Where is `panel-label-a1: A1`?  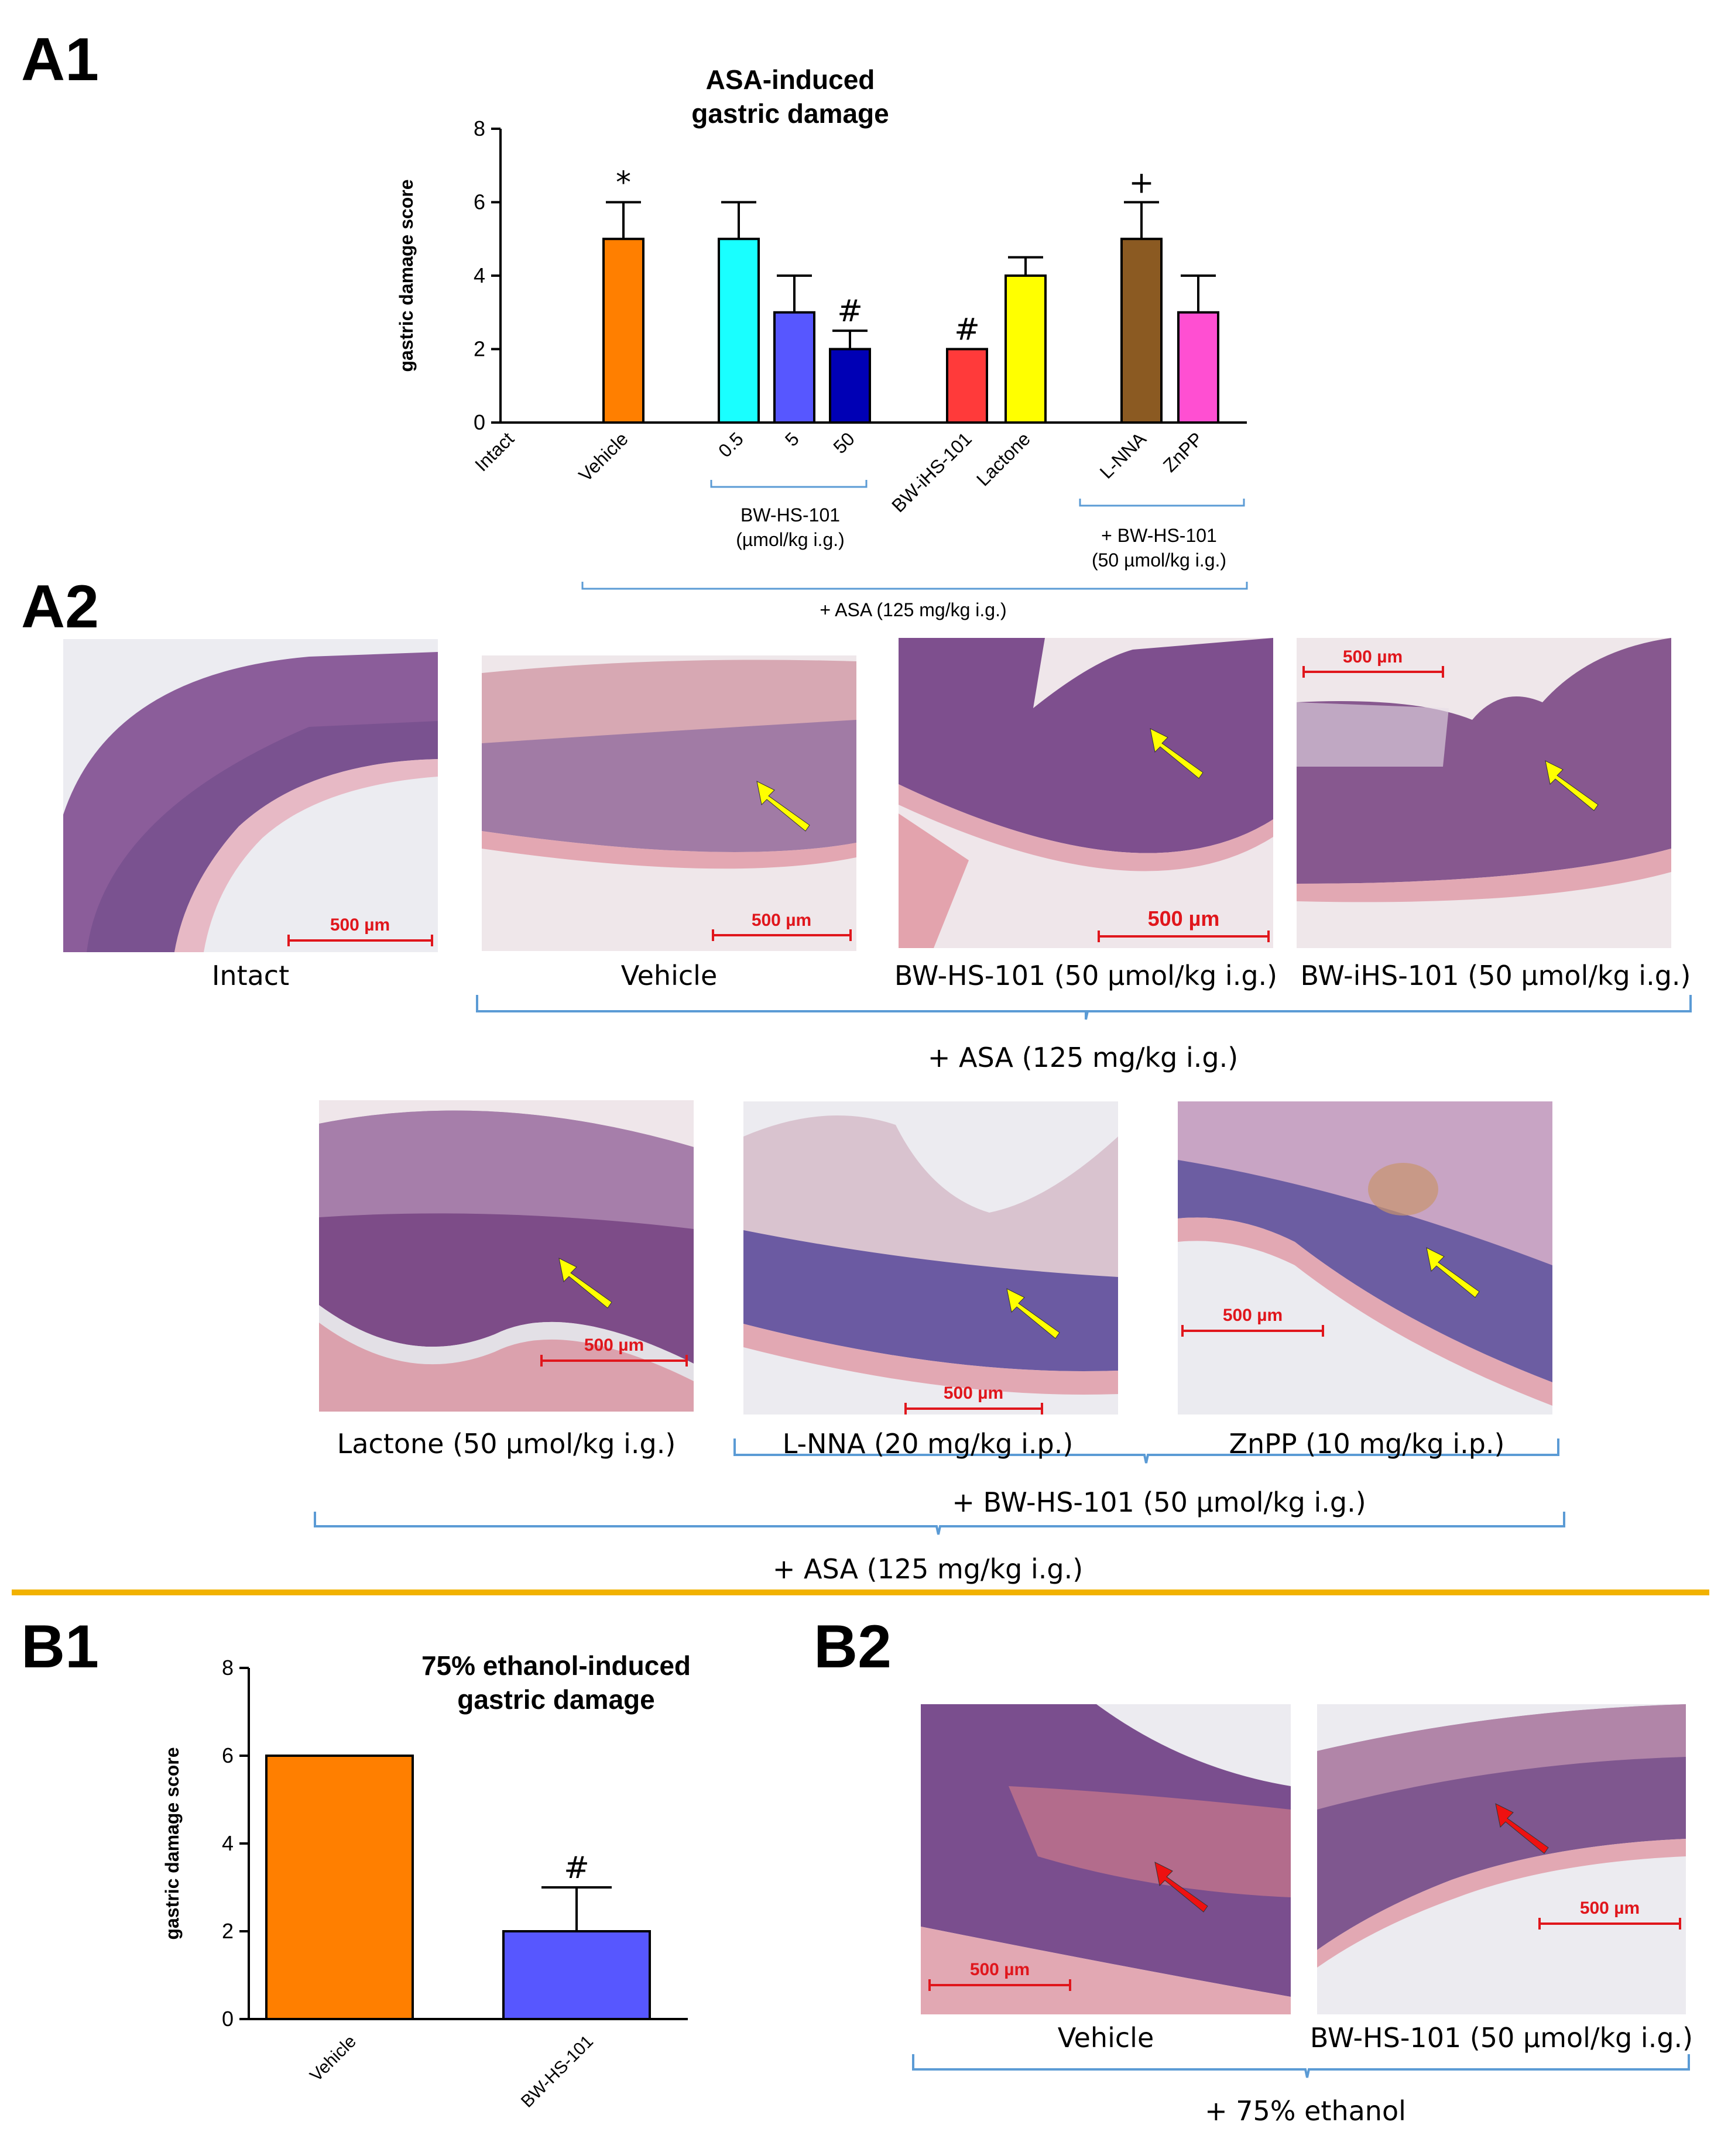
panel-label-a1: A1 is located at coordinates (60, 60).